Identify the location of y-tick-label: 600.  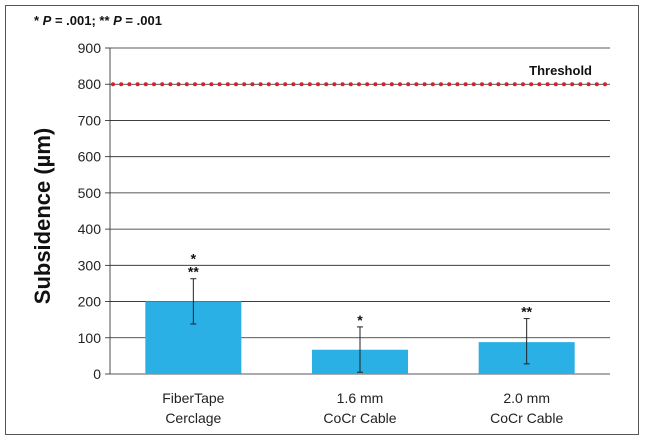
(90, 157).